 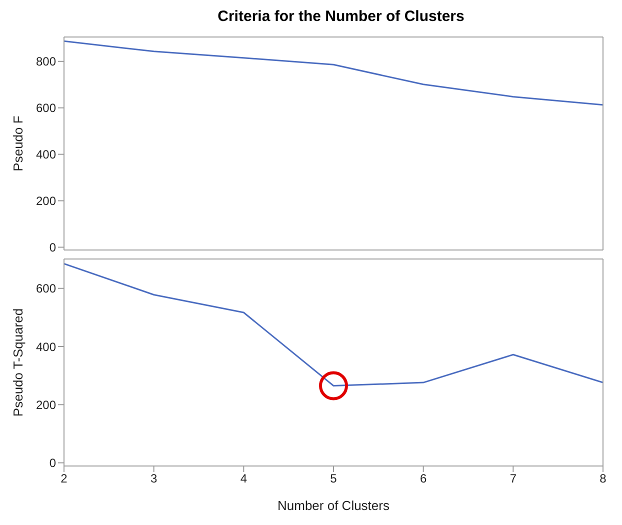 I want to click on x-tick-label: 3, so click(x=154, y=479).